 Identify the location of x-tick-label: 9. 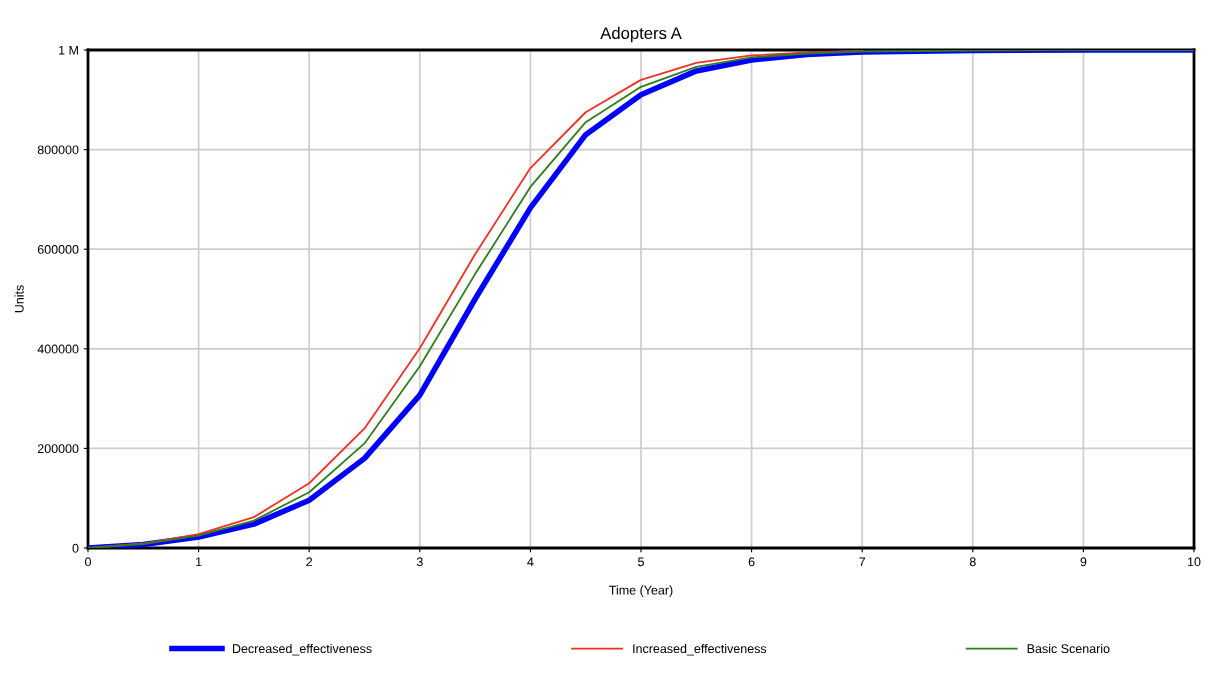
(1083, 562).